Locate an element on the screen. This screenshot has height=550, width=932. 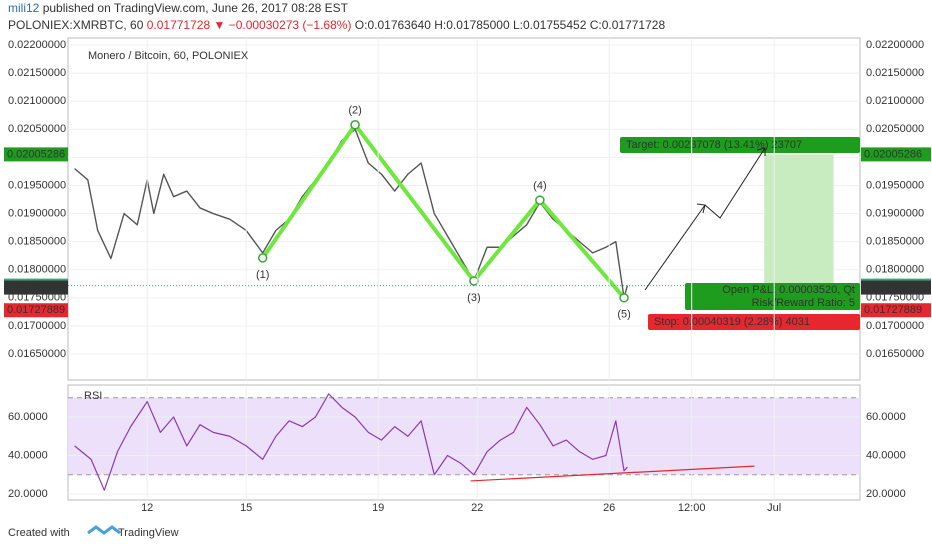
wave-label: (1) is located at coordinates (262, 275).